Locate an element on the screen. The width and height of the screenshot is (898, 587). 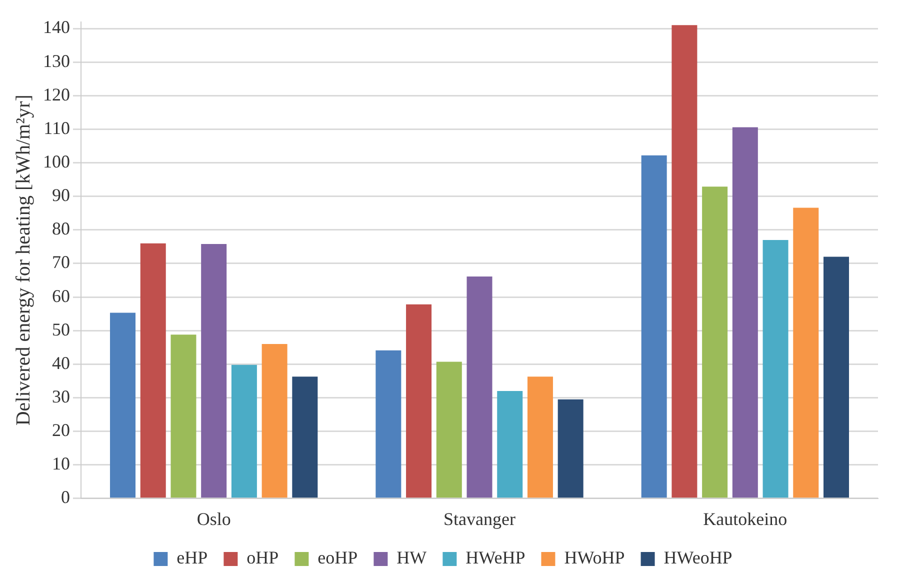
y-tick-label: 100 is located at coordinates (56, 162).